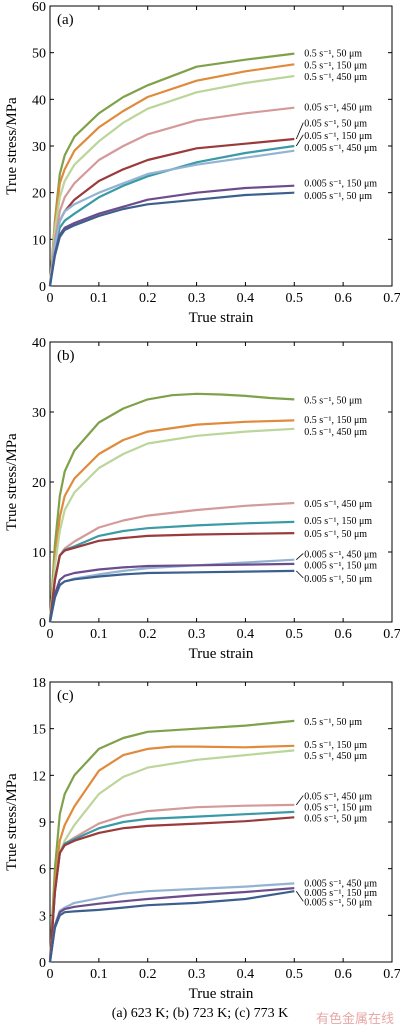 The image size is (400, 1028). What do you see at coordinates (65, 696) in the screenshot?
I see `panel-label: (c)` at bounding box center [65, 696].